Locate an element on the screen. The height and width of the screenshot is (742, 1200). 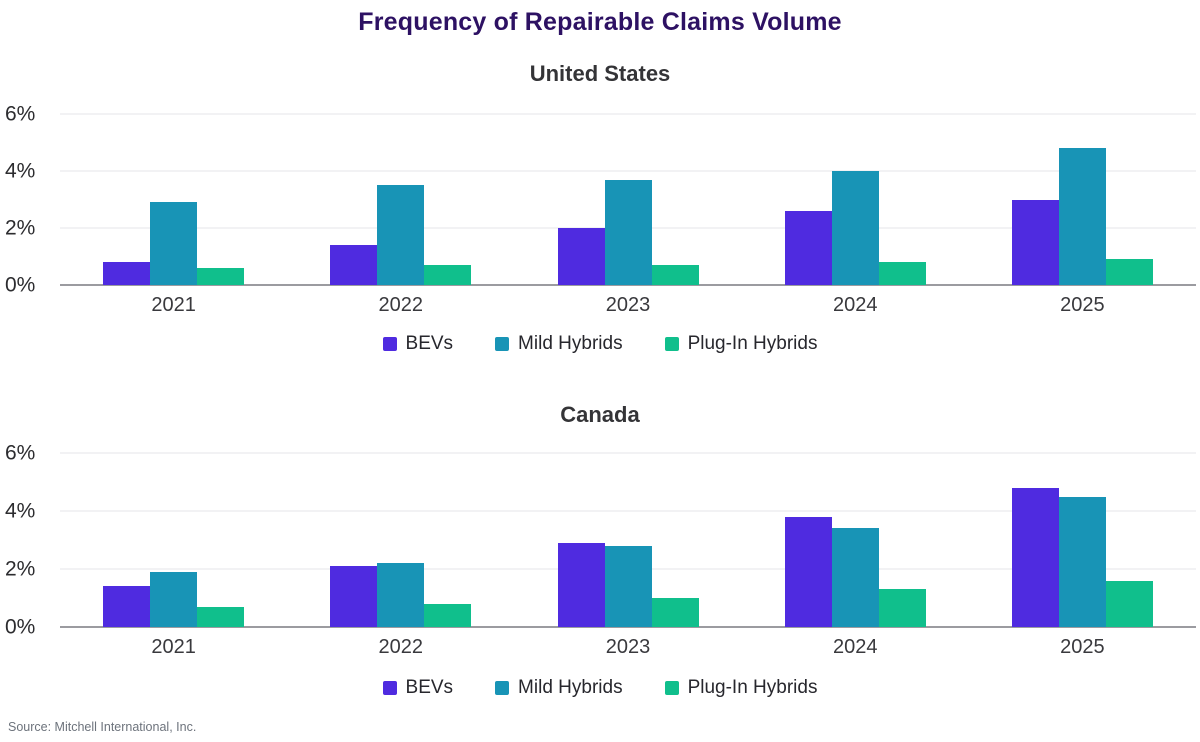
us-y-axis: 6% 4% 2% 0% is located at coordinates (30, 200).